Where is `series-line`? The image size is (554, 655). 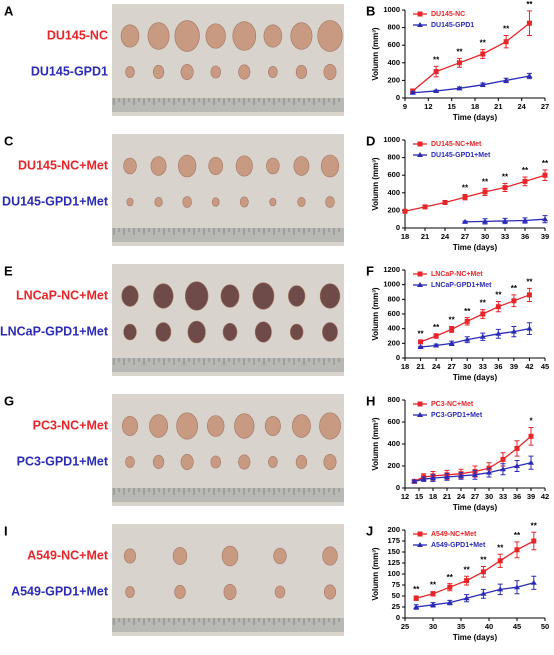
series-line is located at coordinates (471, 57).